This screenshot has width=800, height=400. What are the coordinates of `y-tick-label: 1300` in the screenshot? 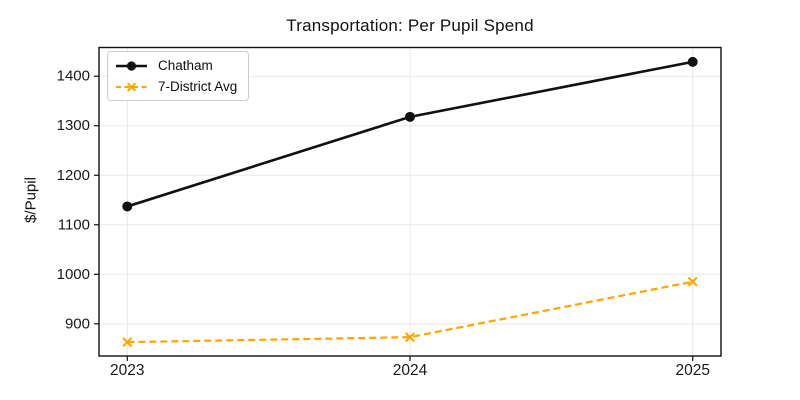 It's located at (73, 125).